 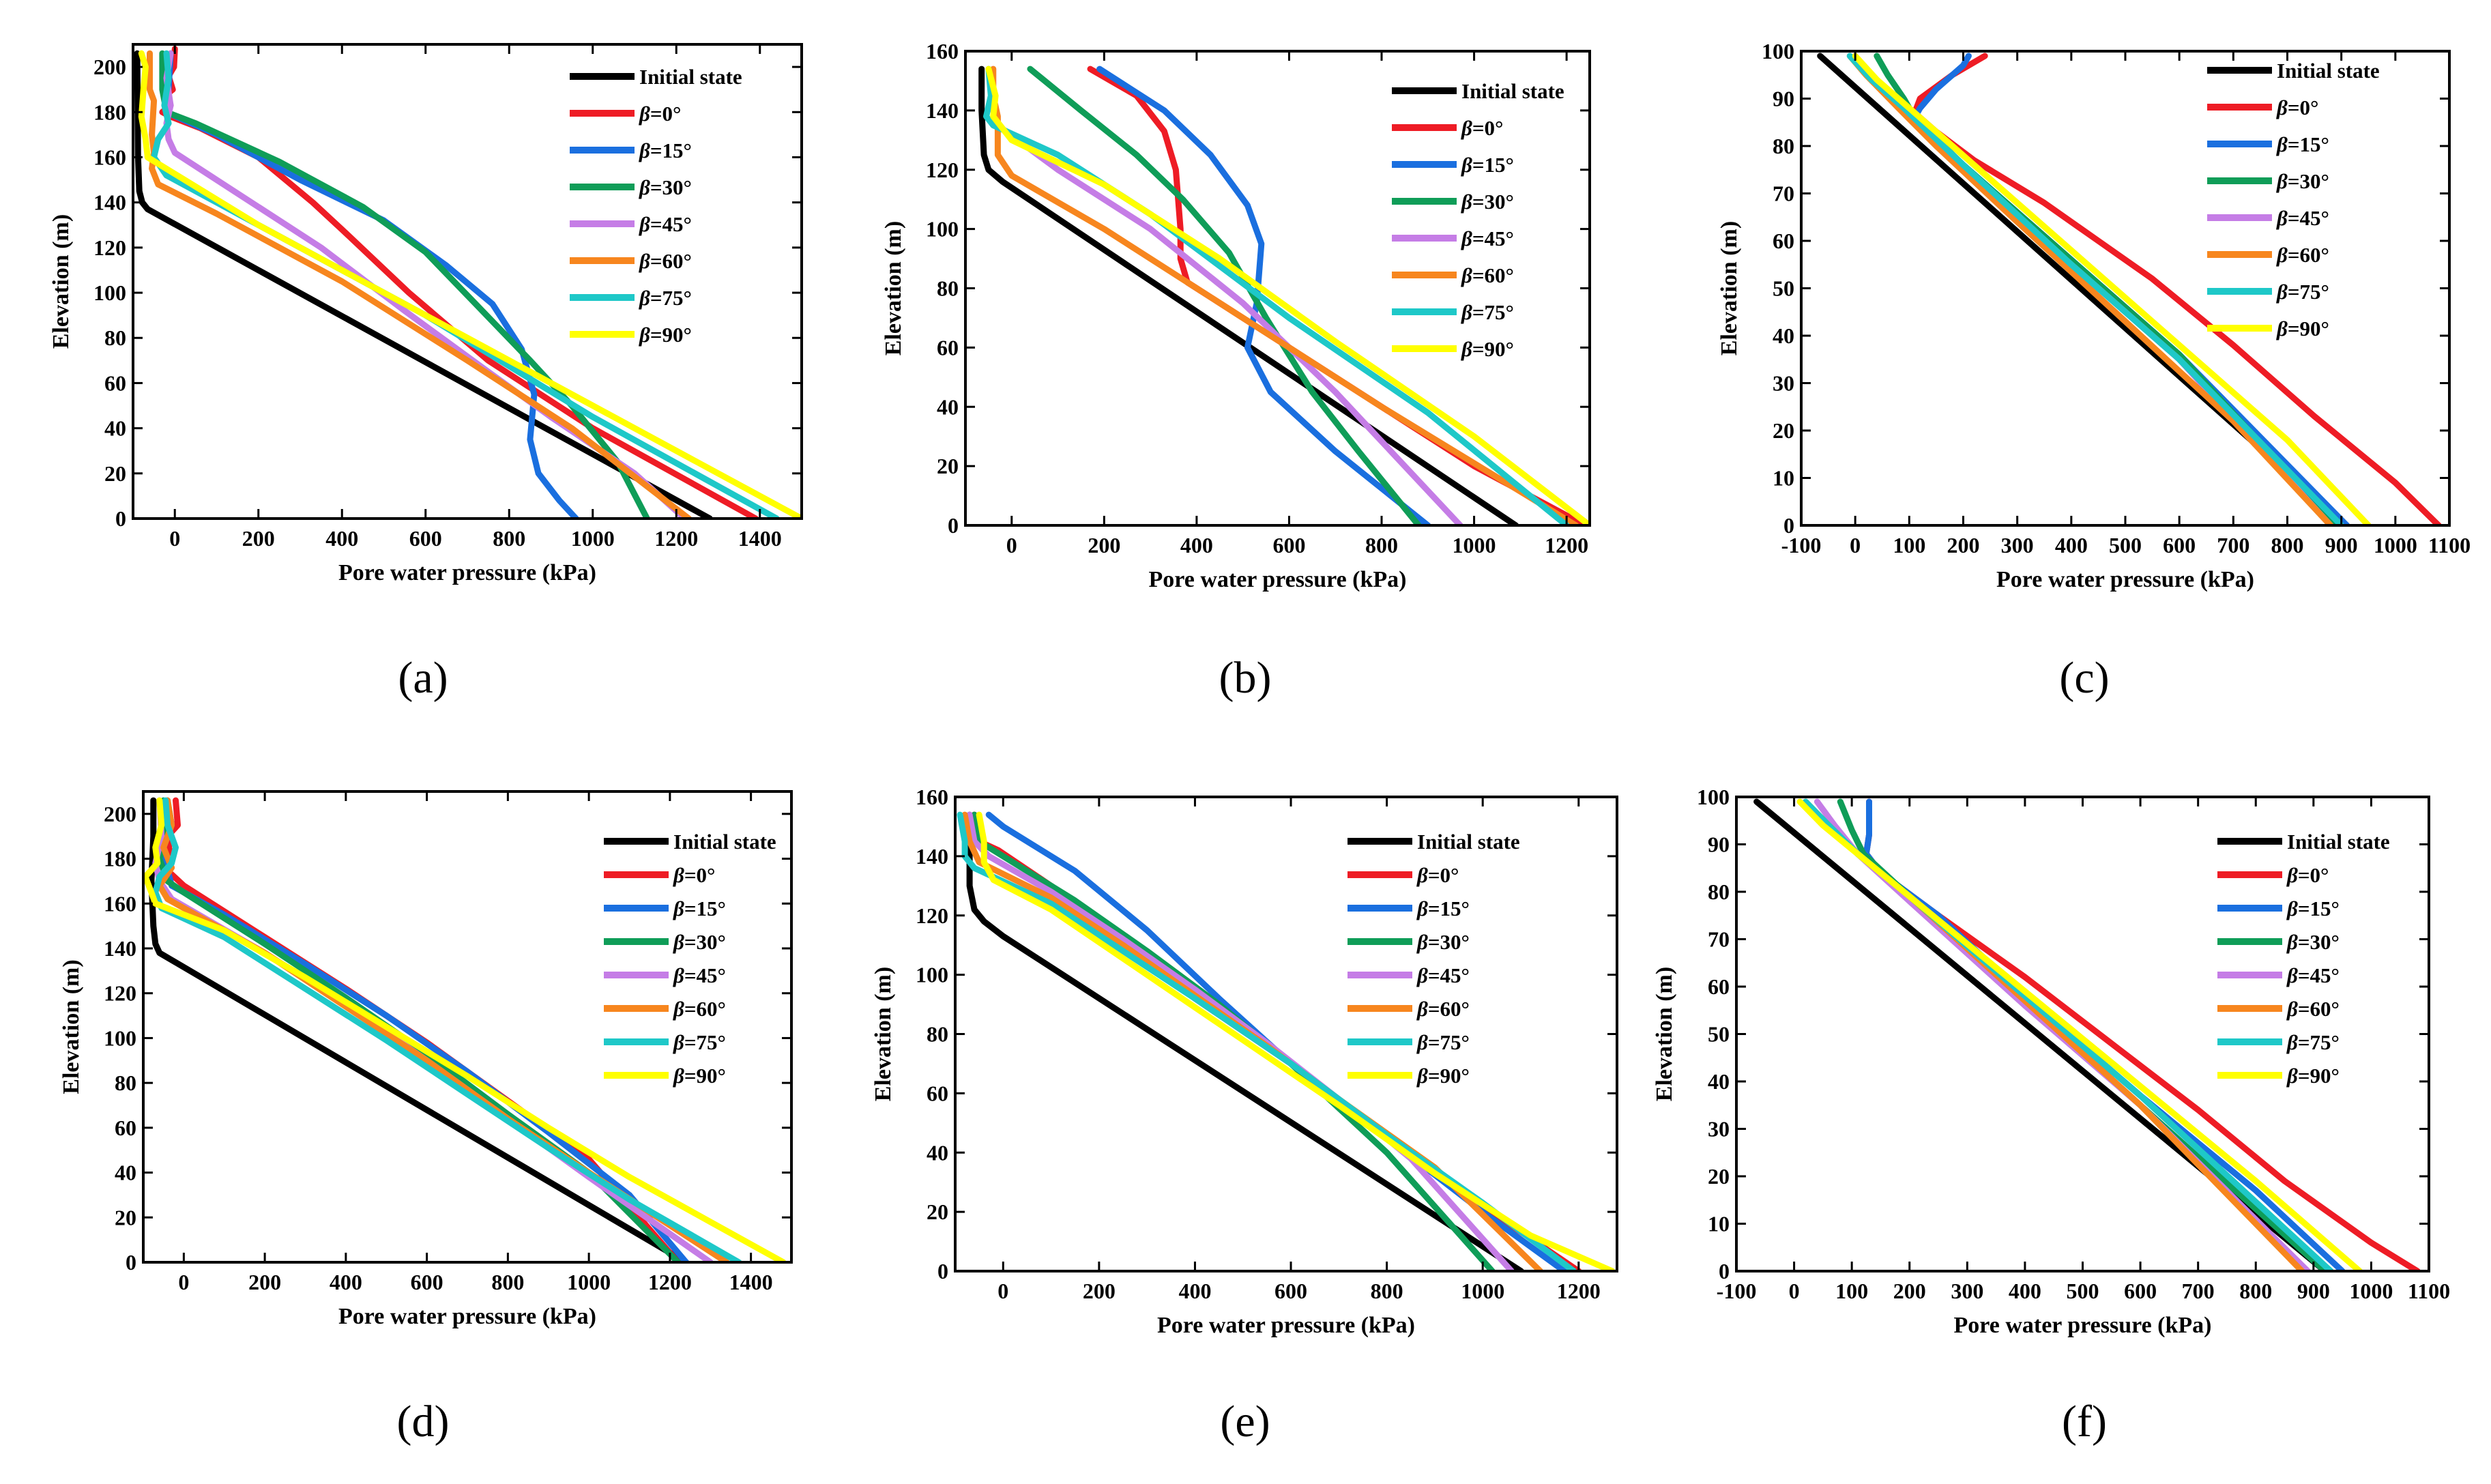 I want to click on y-tick-label: 180, so click(x=110, y=112).